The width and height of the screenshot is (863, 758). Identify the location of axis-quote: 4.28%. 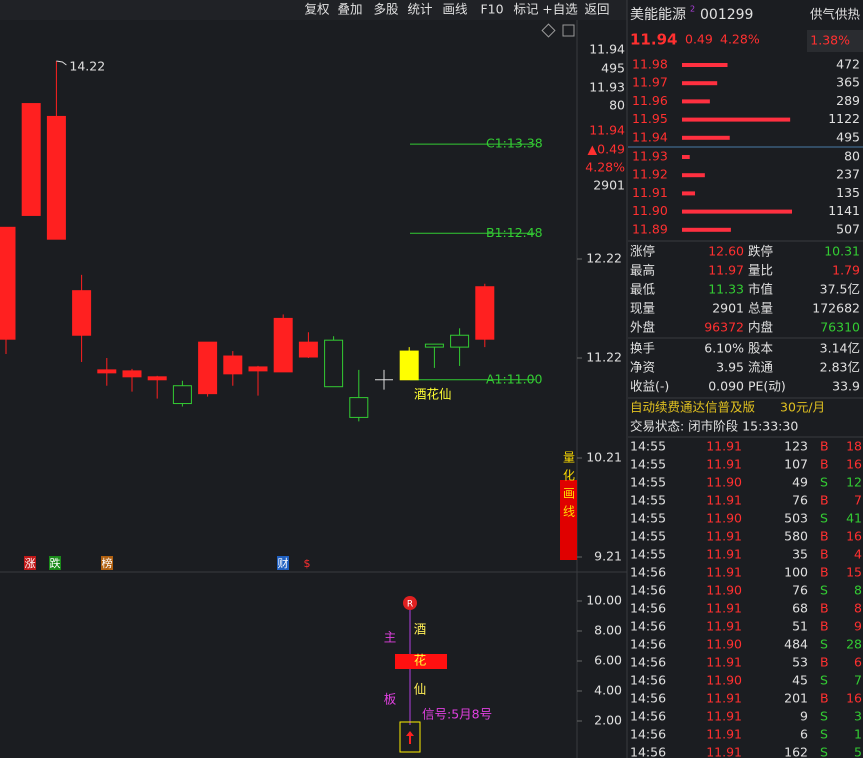
(605, 167).